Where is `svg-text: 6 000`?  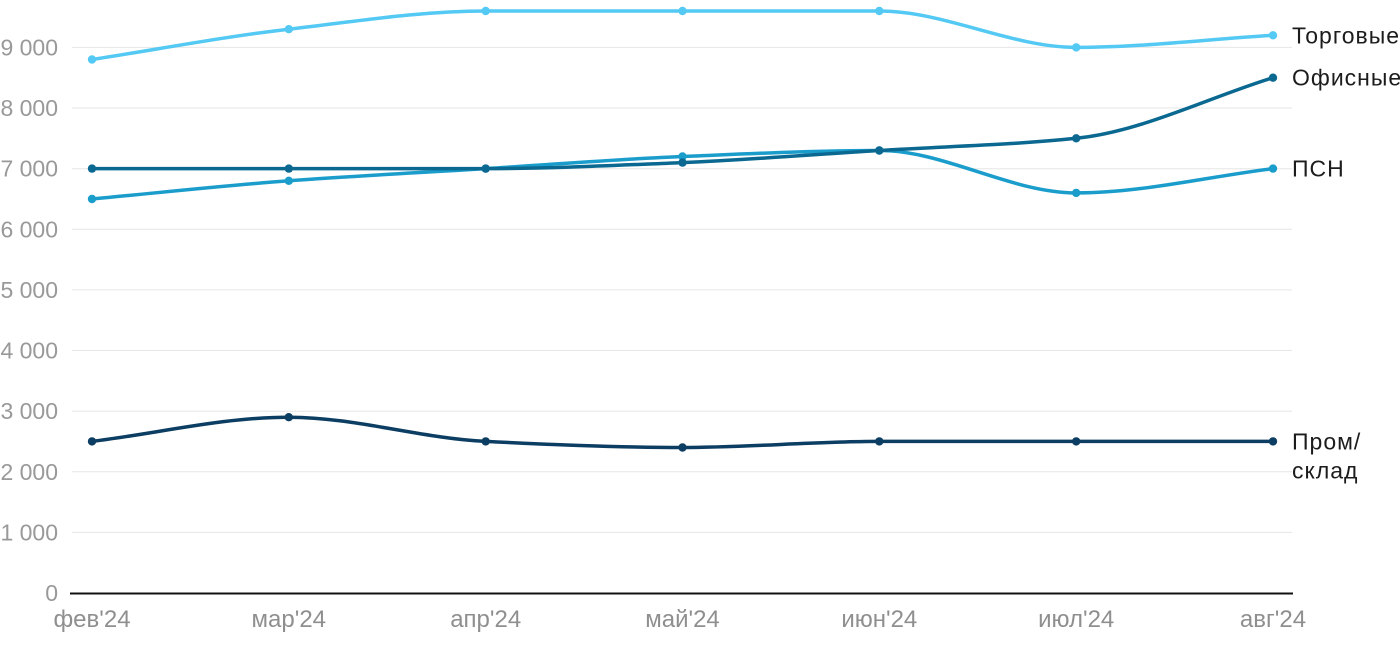
svg-text: 6 000 is located at coordinates (29, 229).